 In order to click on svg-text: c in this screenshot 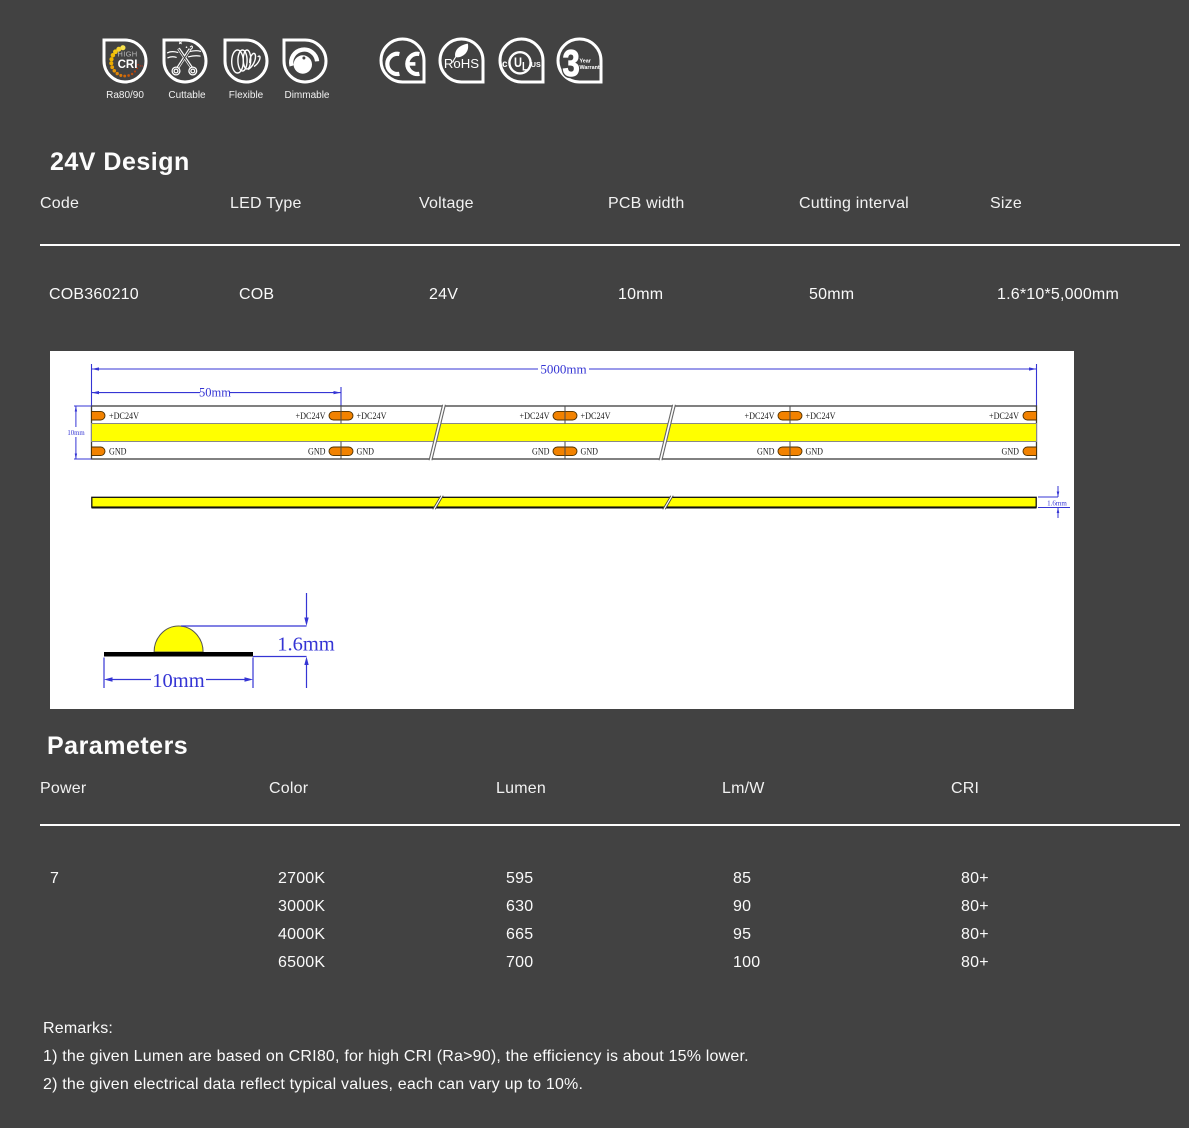, I will do `click(505, 64)`.